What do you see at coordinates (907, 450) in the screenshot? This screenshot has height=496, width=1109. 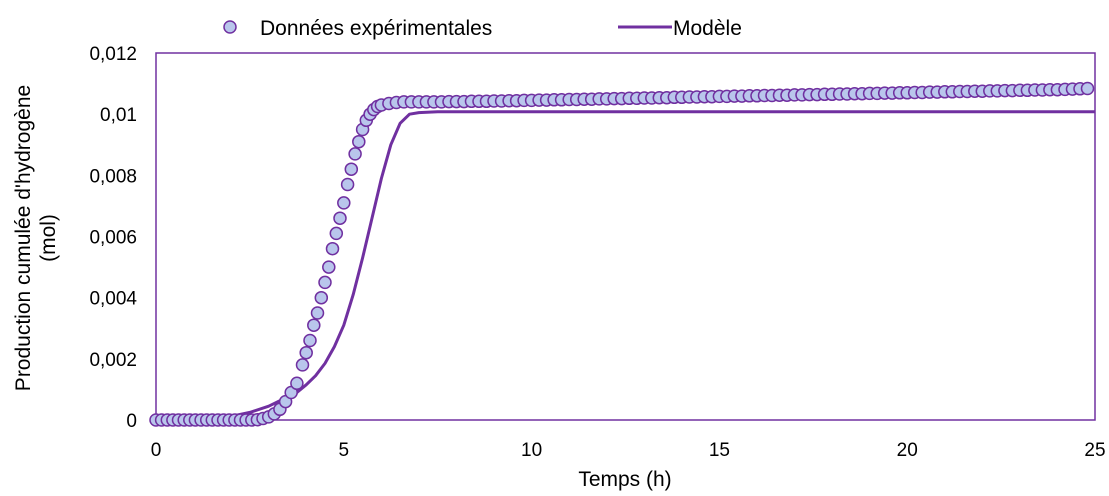 I see `x-tick-label: 20` at bounding box center [907, 450].